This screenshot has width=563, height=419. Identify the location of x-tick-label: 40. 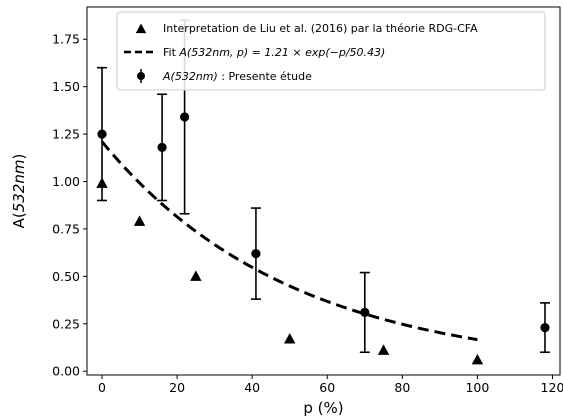
(252, 387).